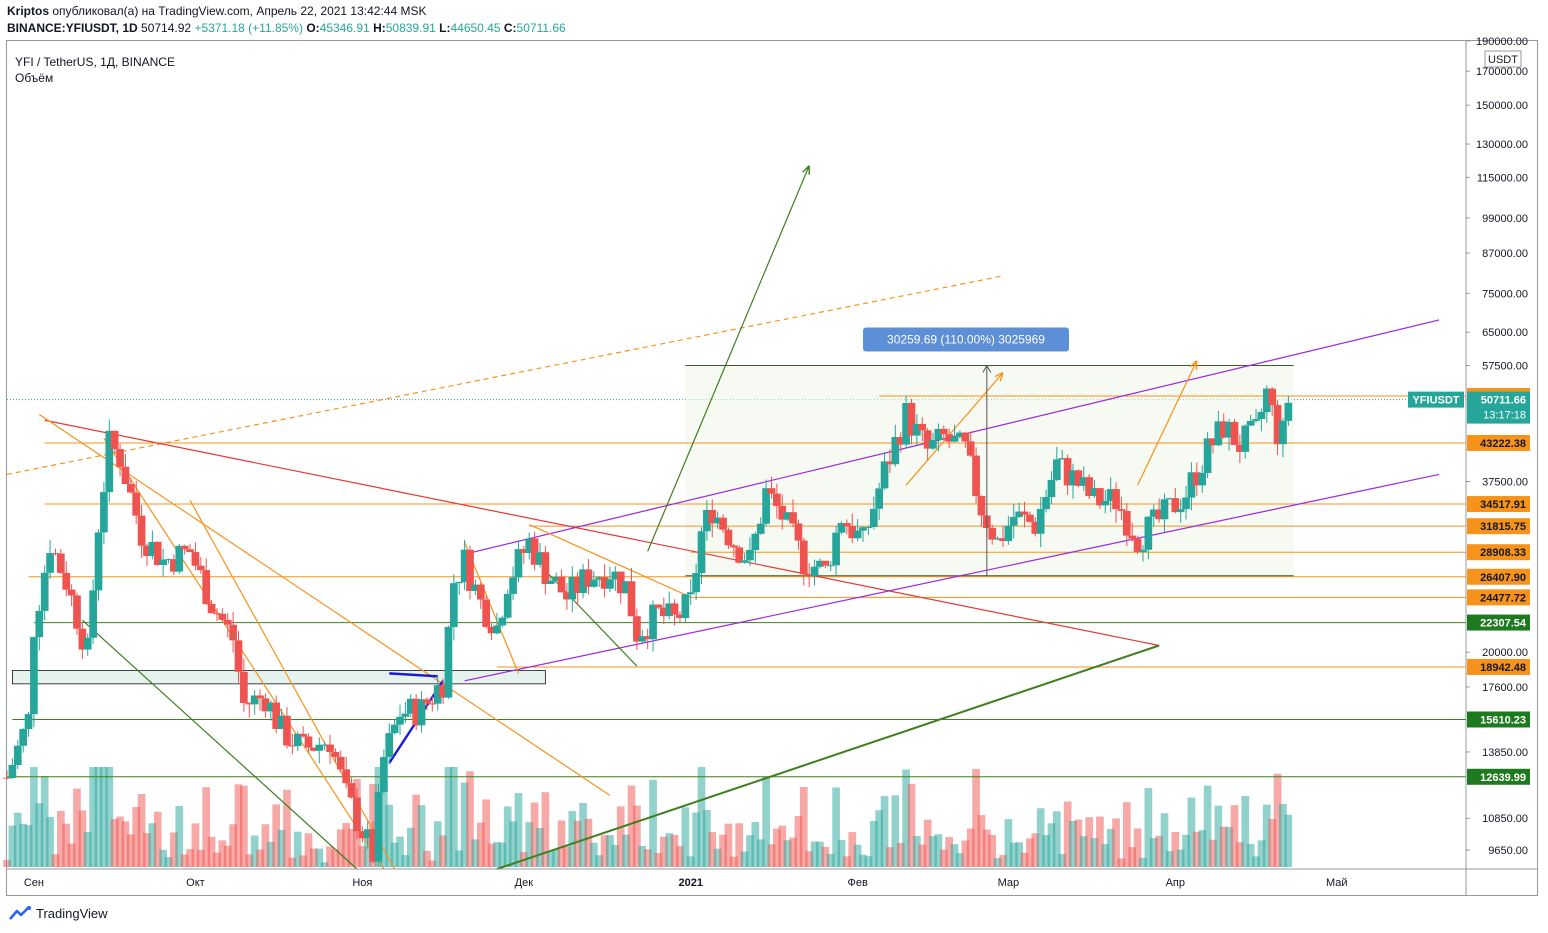  I want to click on symbol-tag, so click(1436, 399).